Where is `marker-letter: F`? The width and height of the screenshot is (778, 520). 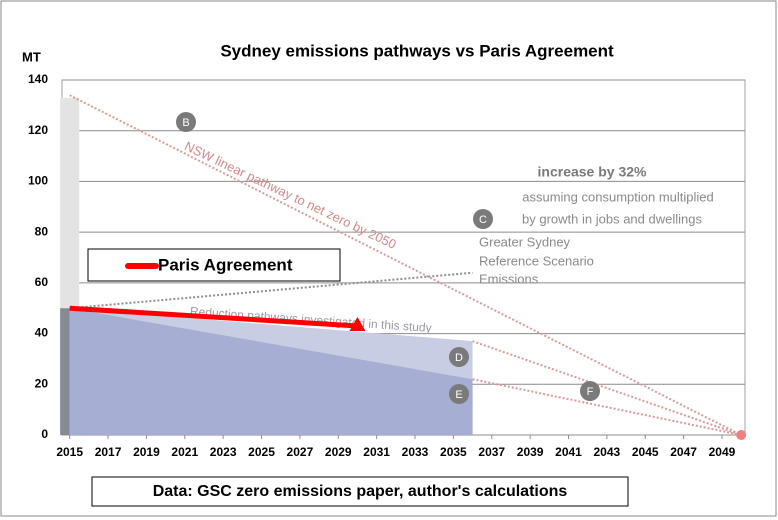 marker-letter: F is located at coordinates (590, 392).